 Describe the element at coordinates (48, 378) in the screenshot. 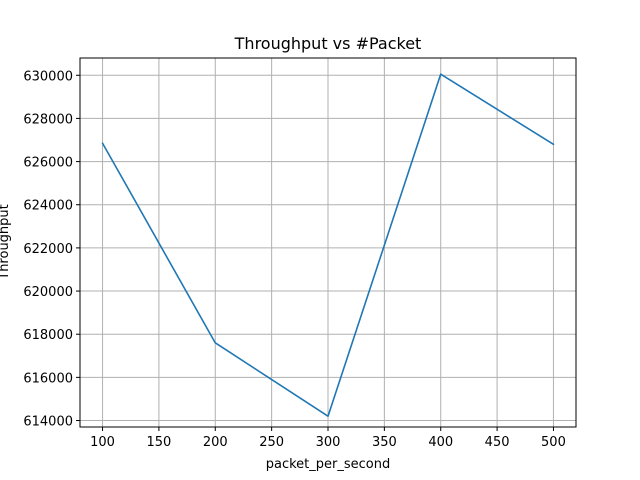

I see `y-tick-label: 616000` at that location.